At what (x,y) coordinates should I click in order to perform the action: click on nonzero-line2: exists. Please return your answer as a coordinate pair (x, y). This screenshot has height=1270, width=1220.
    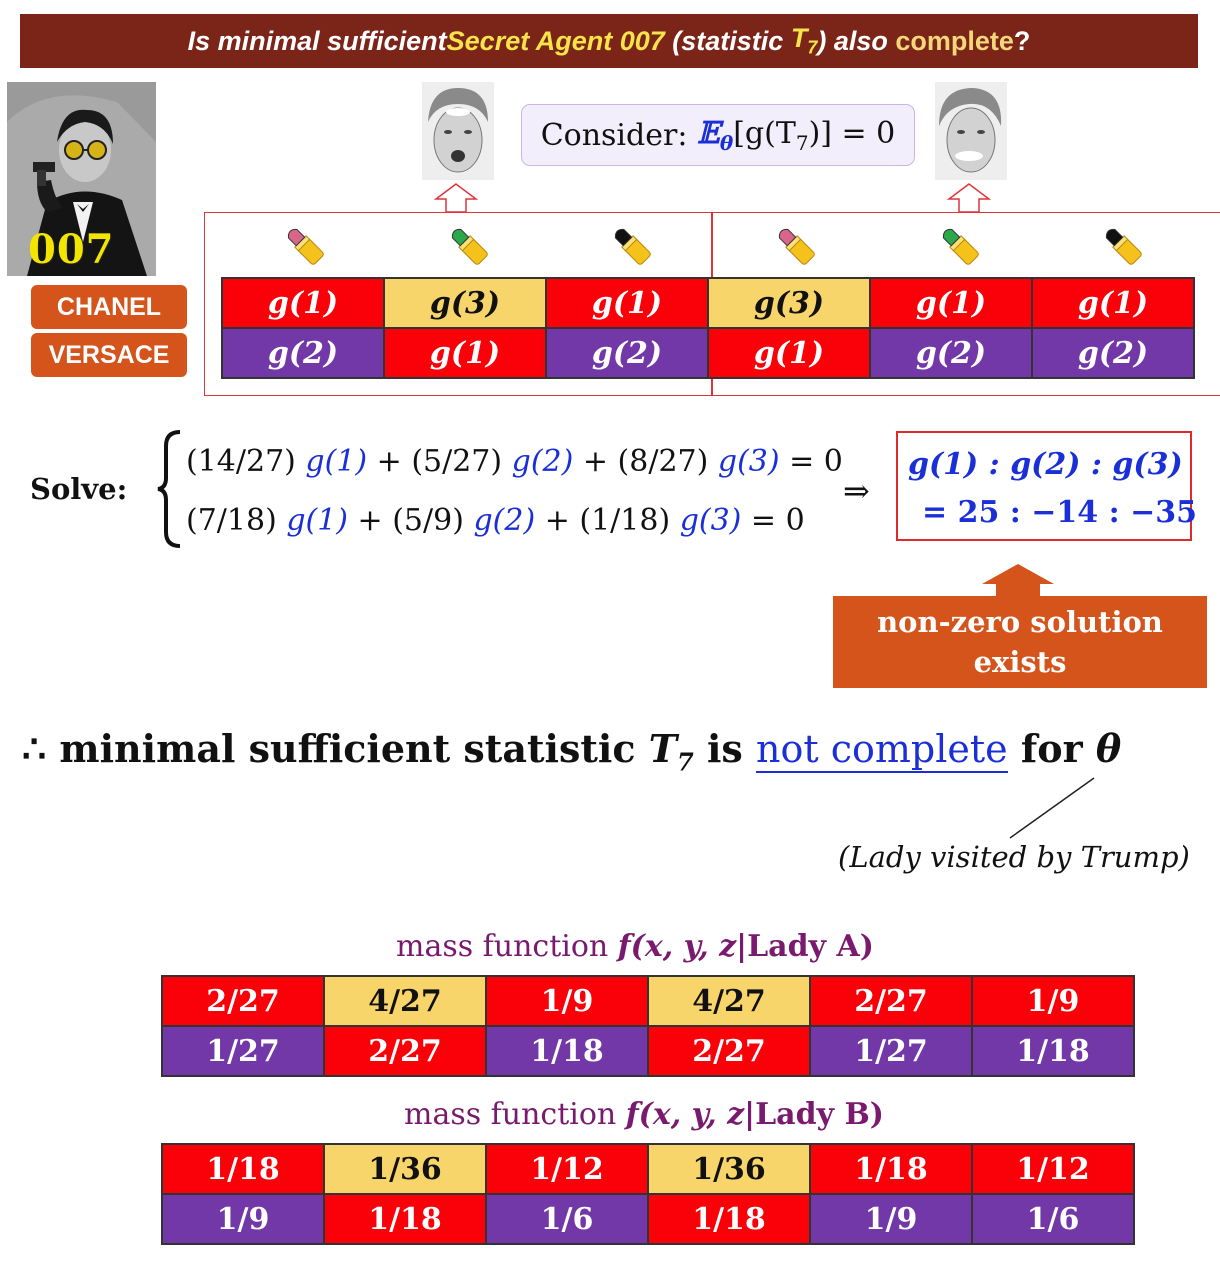
    Looking at the image, I should click on (1020, 662).